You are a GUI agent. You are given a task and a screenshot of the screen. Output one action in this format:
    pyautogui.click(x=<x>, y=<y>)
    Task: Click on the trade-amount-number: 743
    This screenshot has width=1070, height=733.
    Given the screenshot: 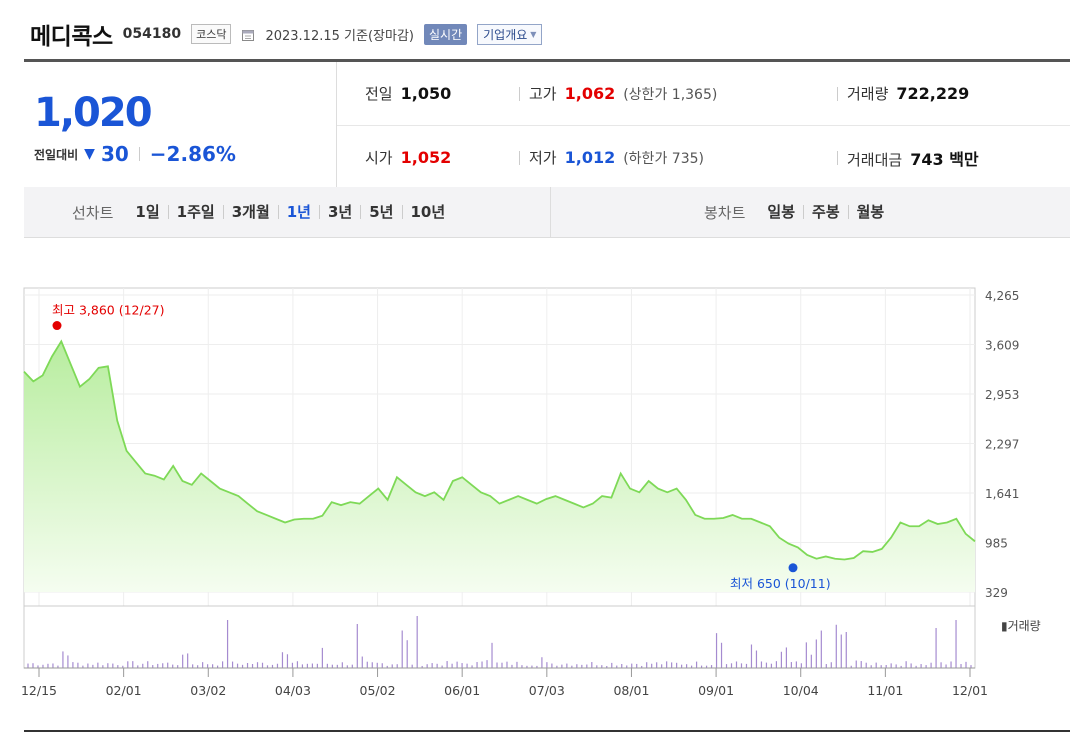 What is the action you would take?
    pyautogui.click(x=927, y=159)
    